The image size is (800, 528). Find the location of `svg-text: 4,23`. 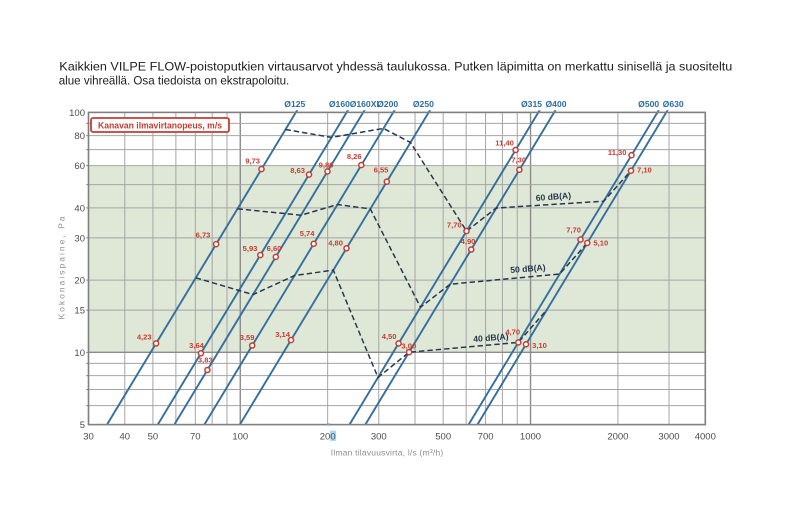

svg-text: 4,23 is located at coordinates (144, 337).